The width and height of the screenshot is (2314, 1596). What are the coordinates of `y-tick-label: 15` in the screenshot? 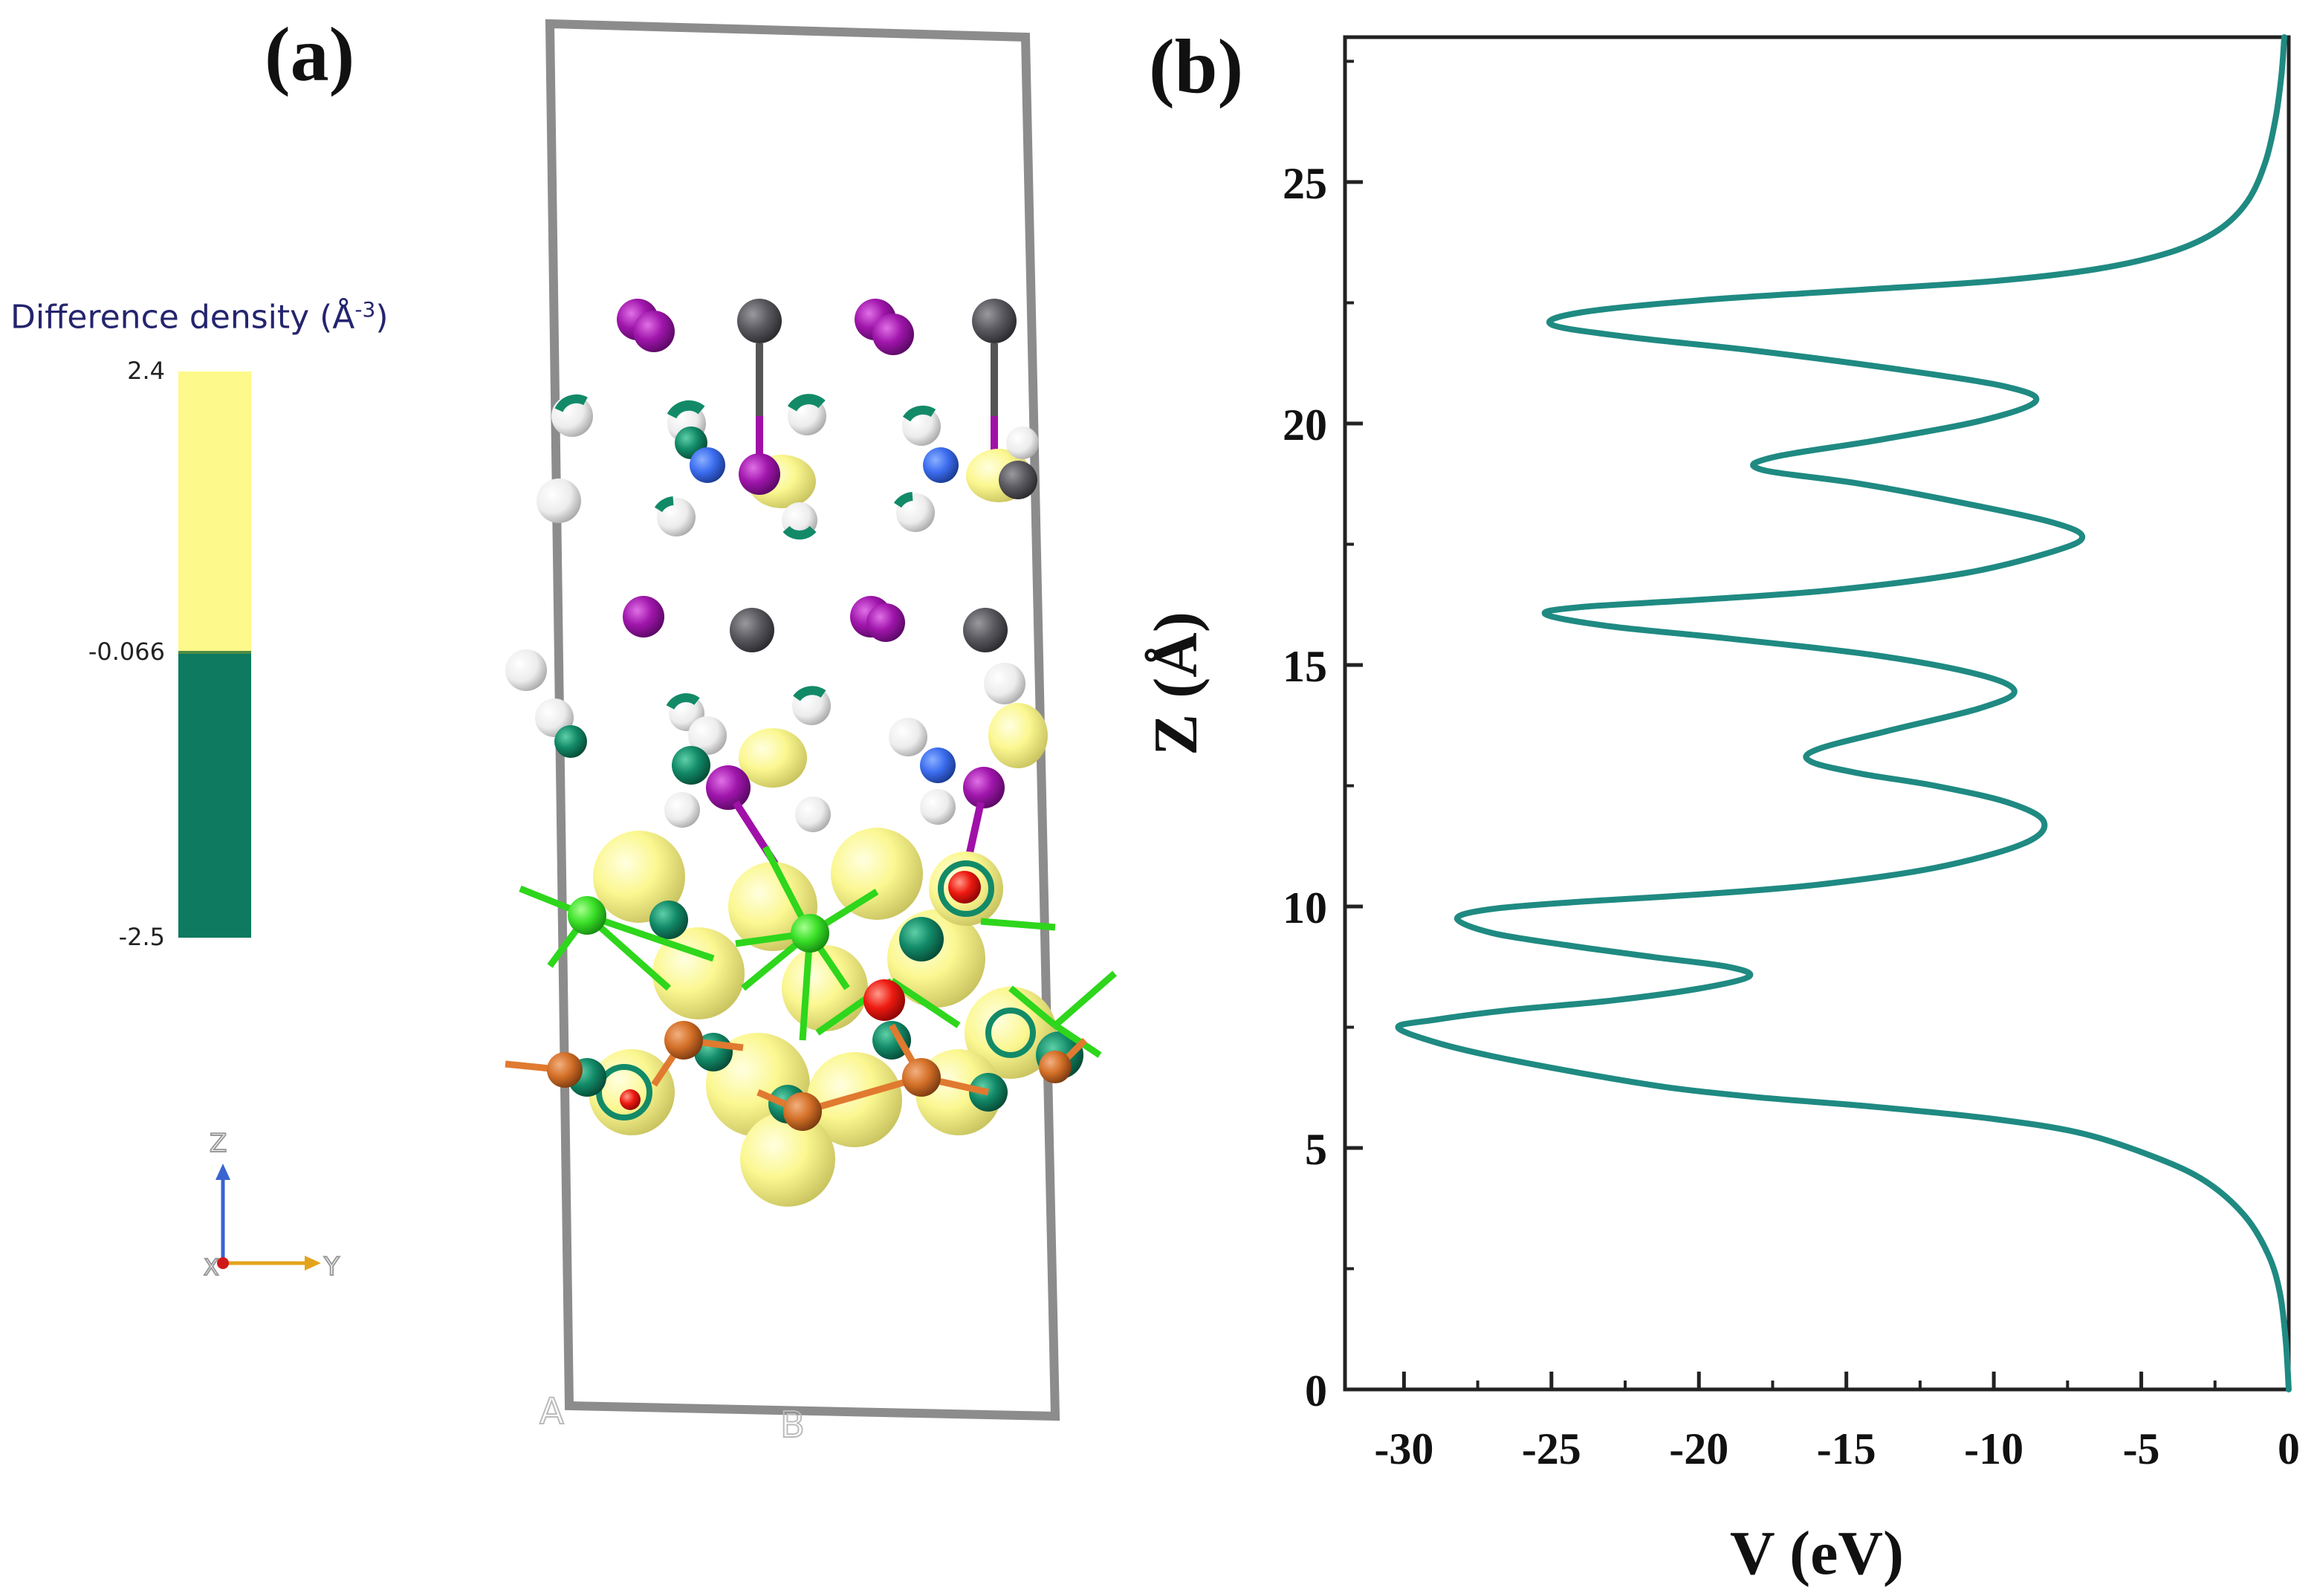 It's located at (1305, 667).